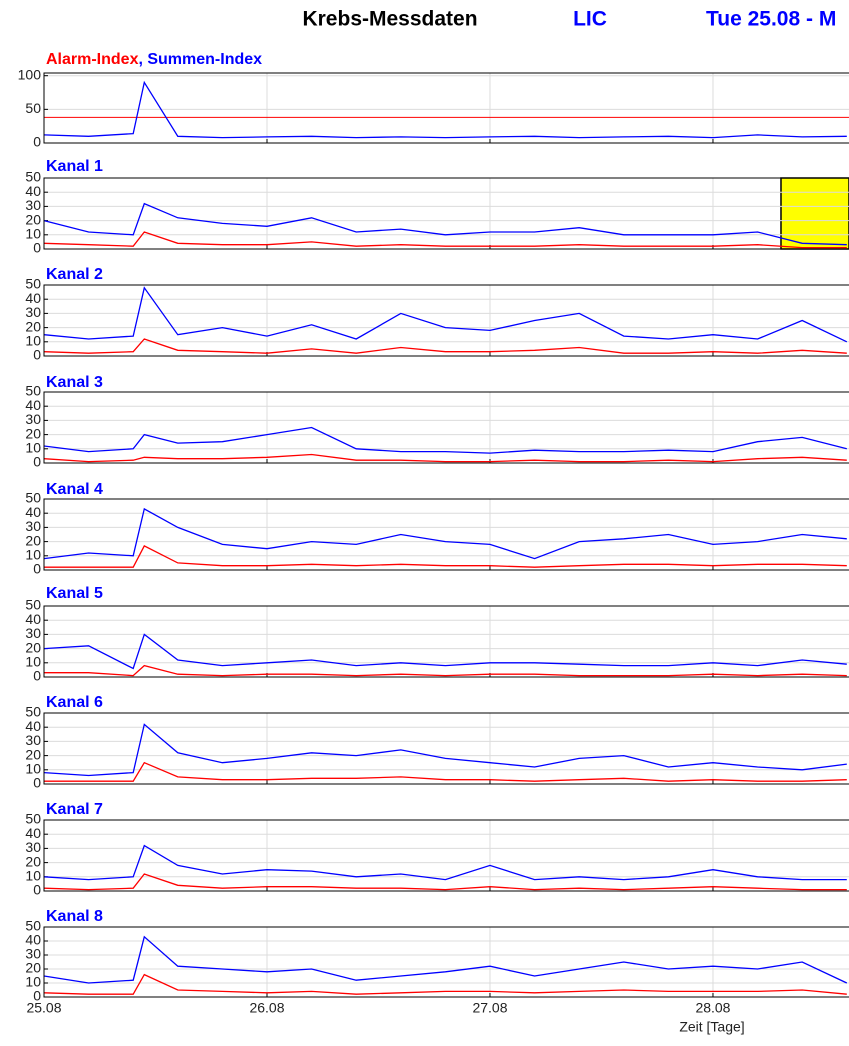 This screenshot has width=849, height=1046. I want to click on panel-title: Kanal 4, so click(74, 489).